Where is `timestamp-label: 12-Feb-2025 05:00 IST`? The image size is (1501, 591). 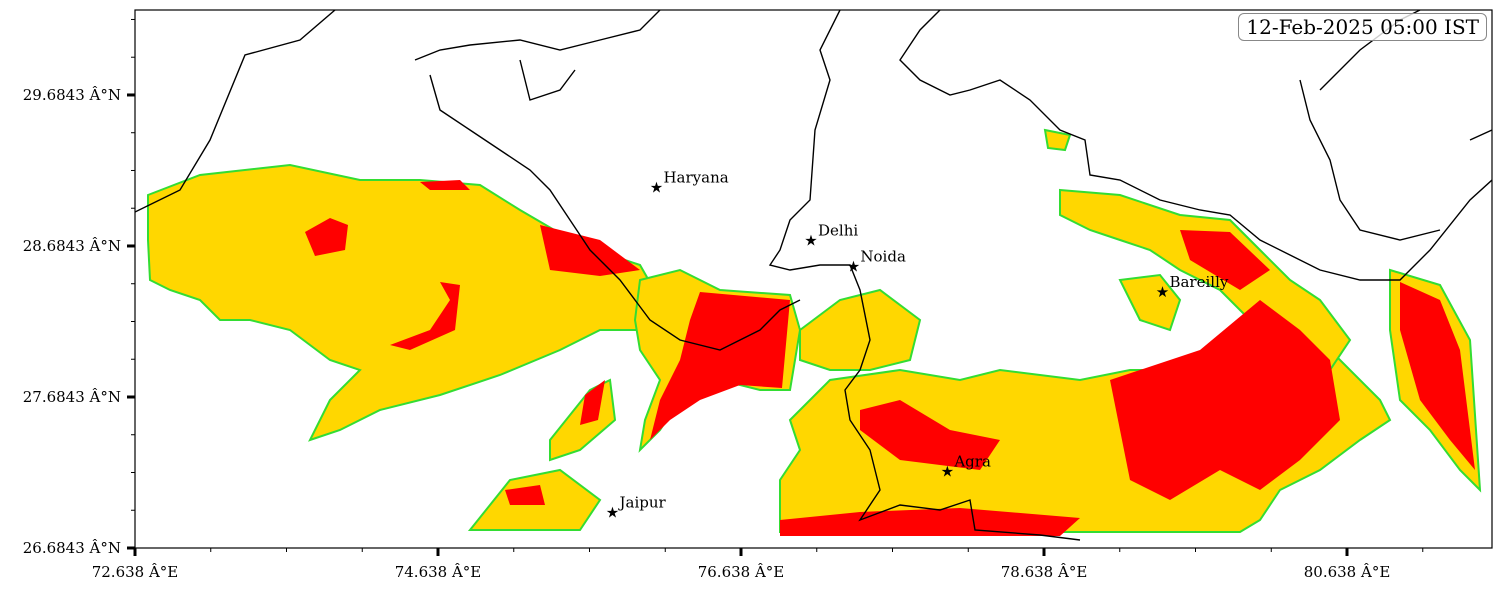 timestamp-label: 12-Feb-2025 05:00 IST is located at coordinates (1362, 27).